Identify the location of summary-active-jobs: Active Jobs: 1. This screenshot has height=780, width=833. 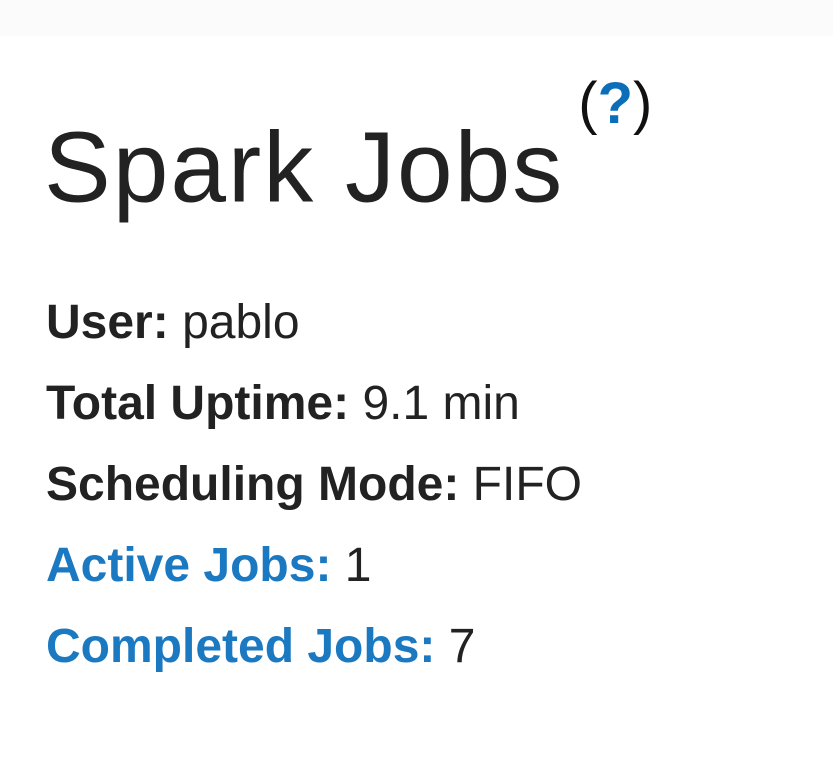
(314, 565).